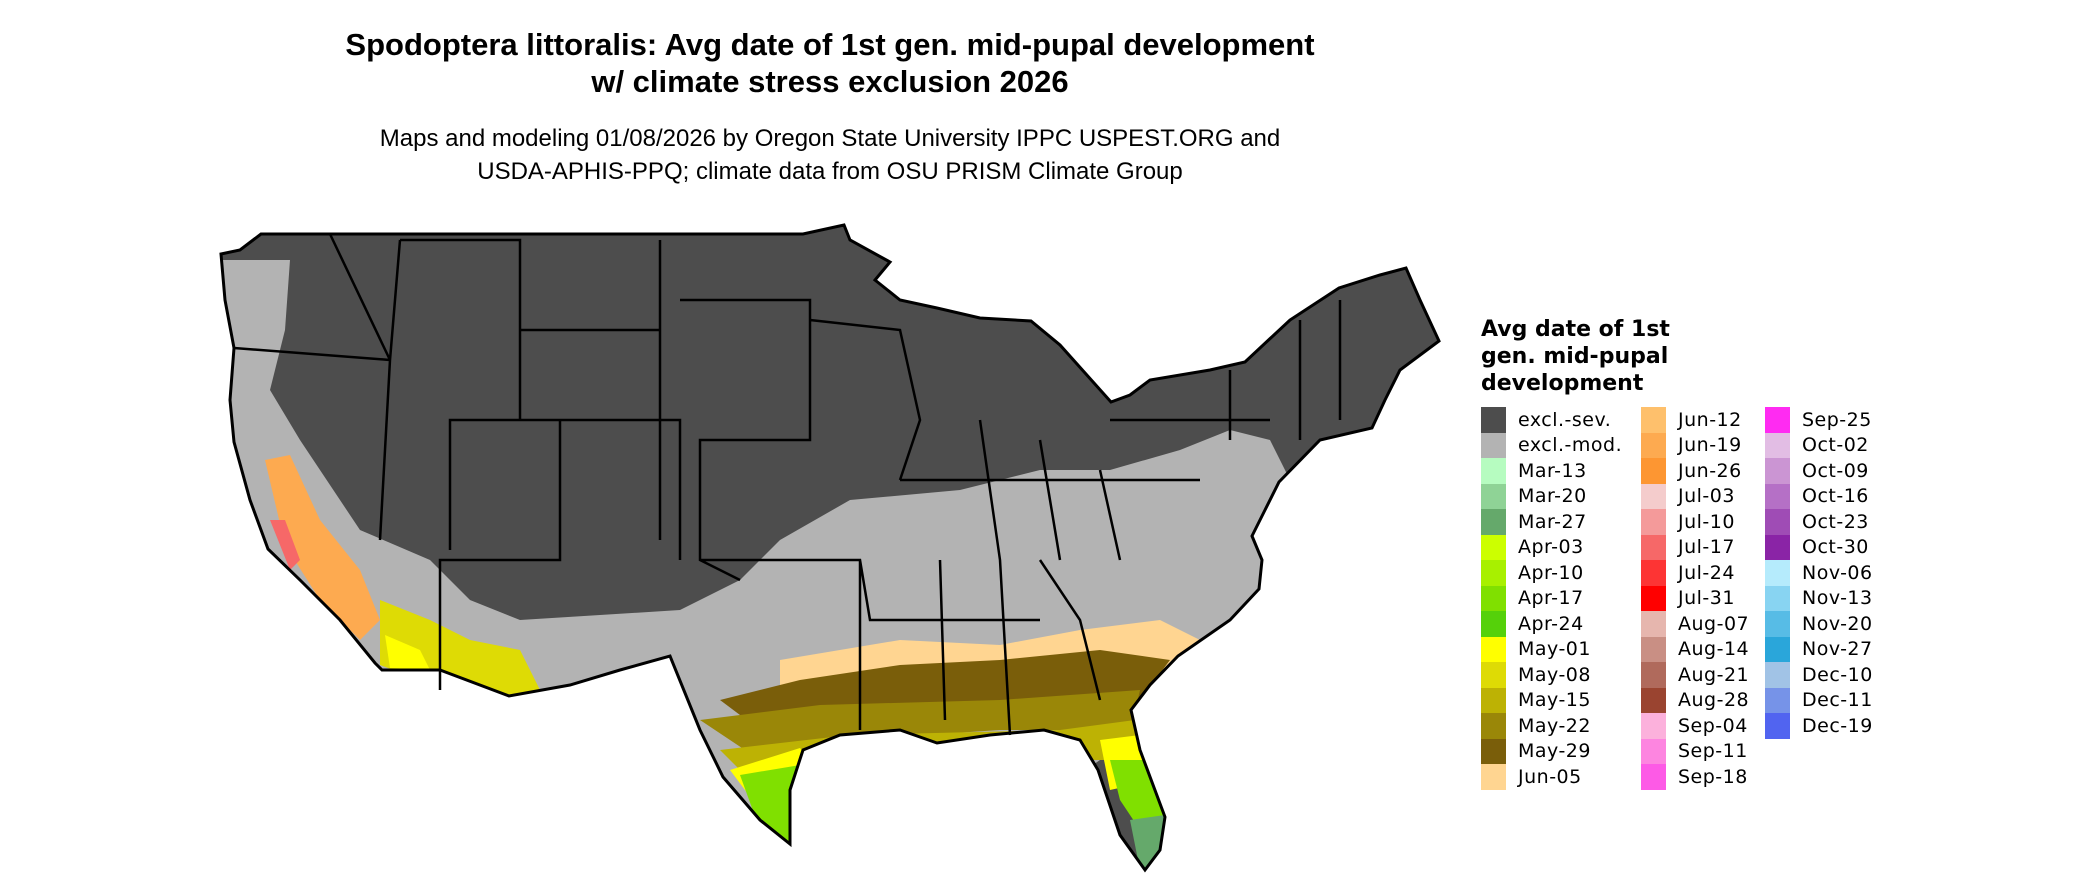 This screenshot has width=2100, height=892. I want to click on legend-label: Jul-17, so click(1706, 547).